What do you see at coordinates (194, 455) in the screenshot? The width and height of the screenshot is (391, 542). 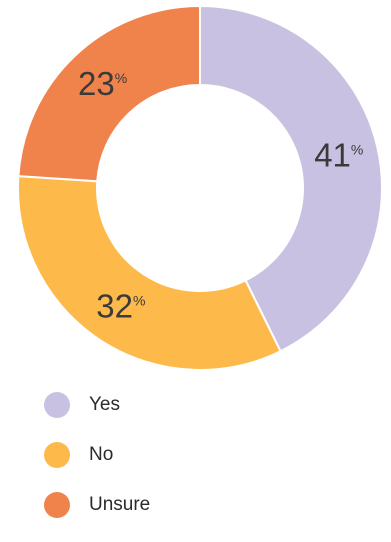 I see `legend-item-no: No` at bounding box center [194, 455].